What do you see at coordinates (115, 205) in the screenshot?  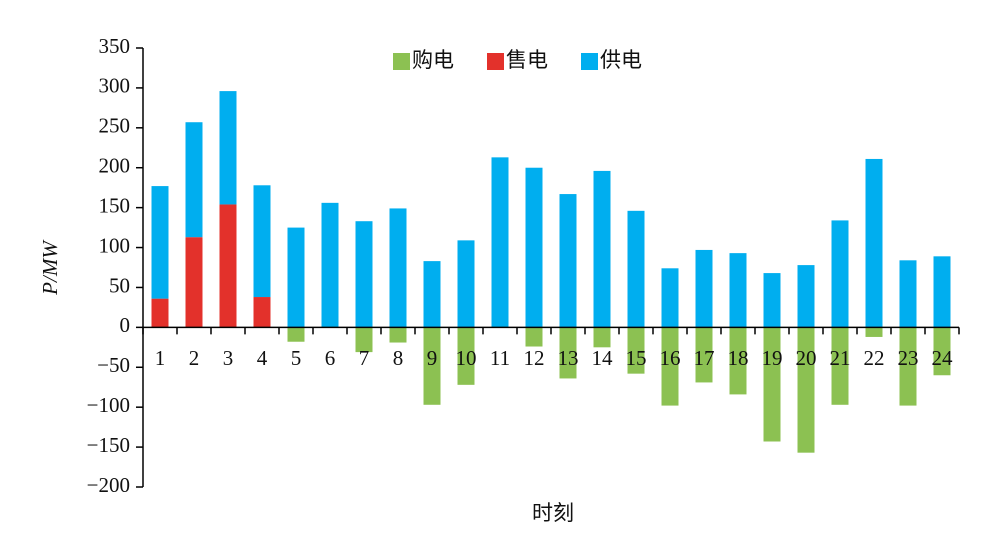 I see `y-tick-label: 150` at bounding box center [115, 205].